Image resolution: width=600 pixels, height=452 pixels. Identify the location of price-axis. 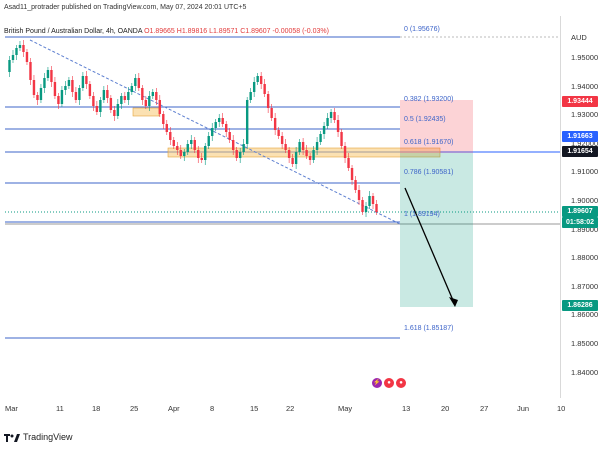
(580, 207).